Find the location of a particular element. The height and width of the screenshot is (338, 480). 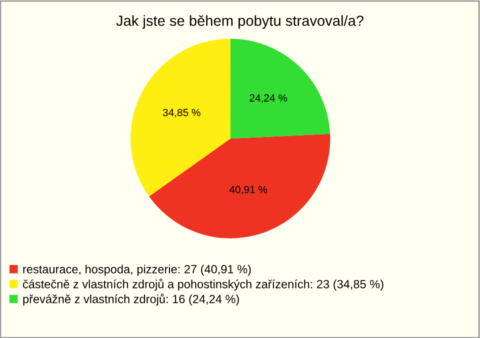

legend-label: restaurace, hospoda, pizzerie: 27 (40,91 %) is located at coordinates (137, 270).